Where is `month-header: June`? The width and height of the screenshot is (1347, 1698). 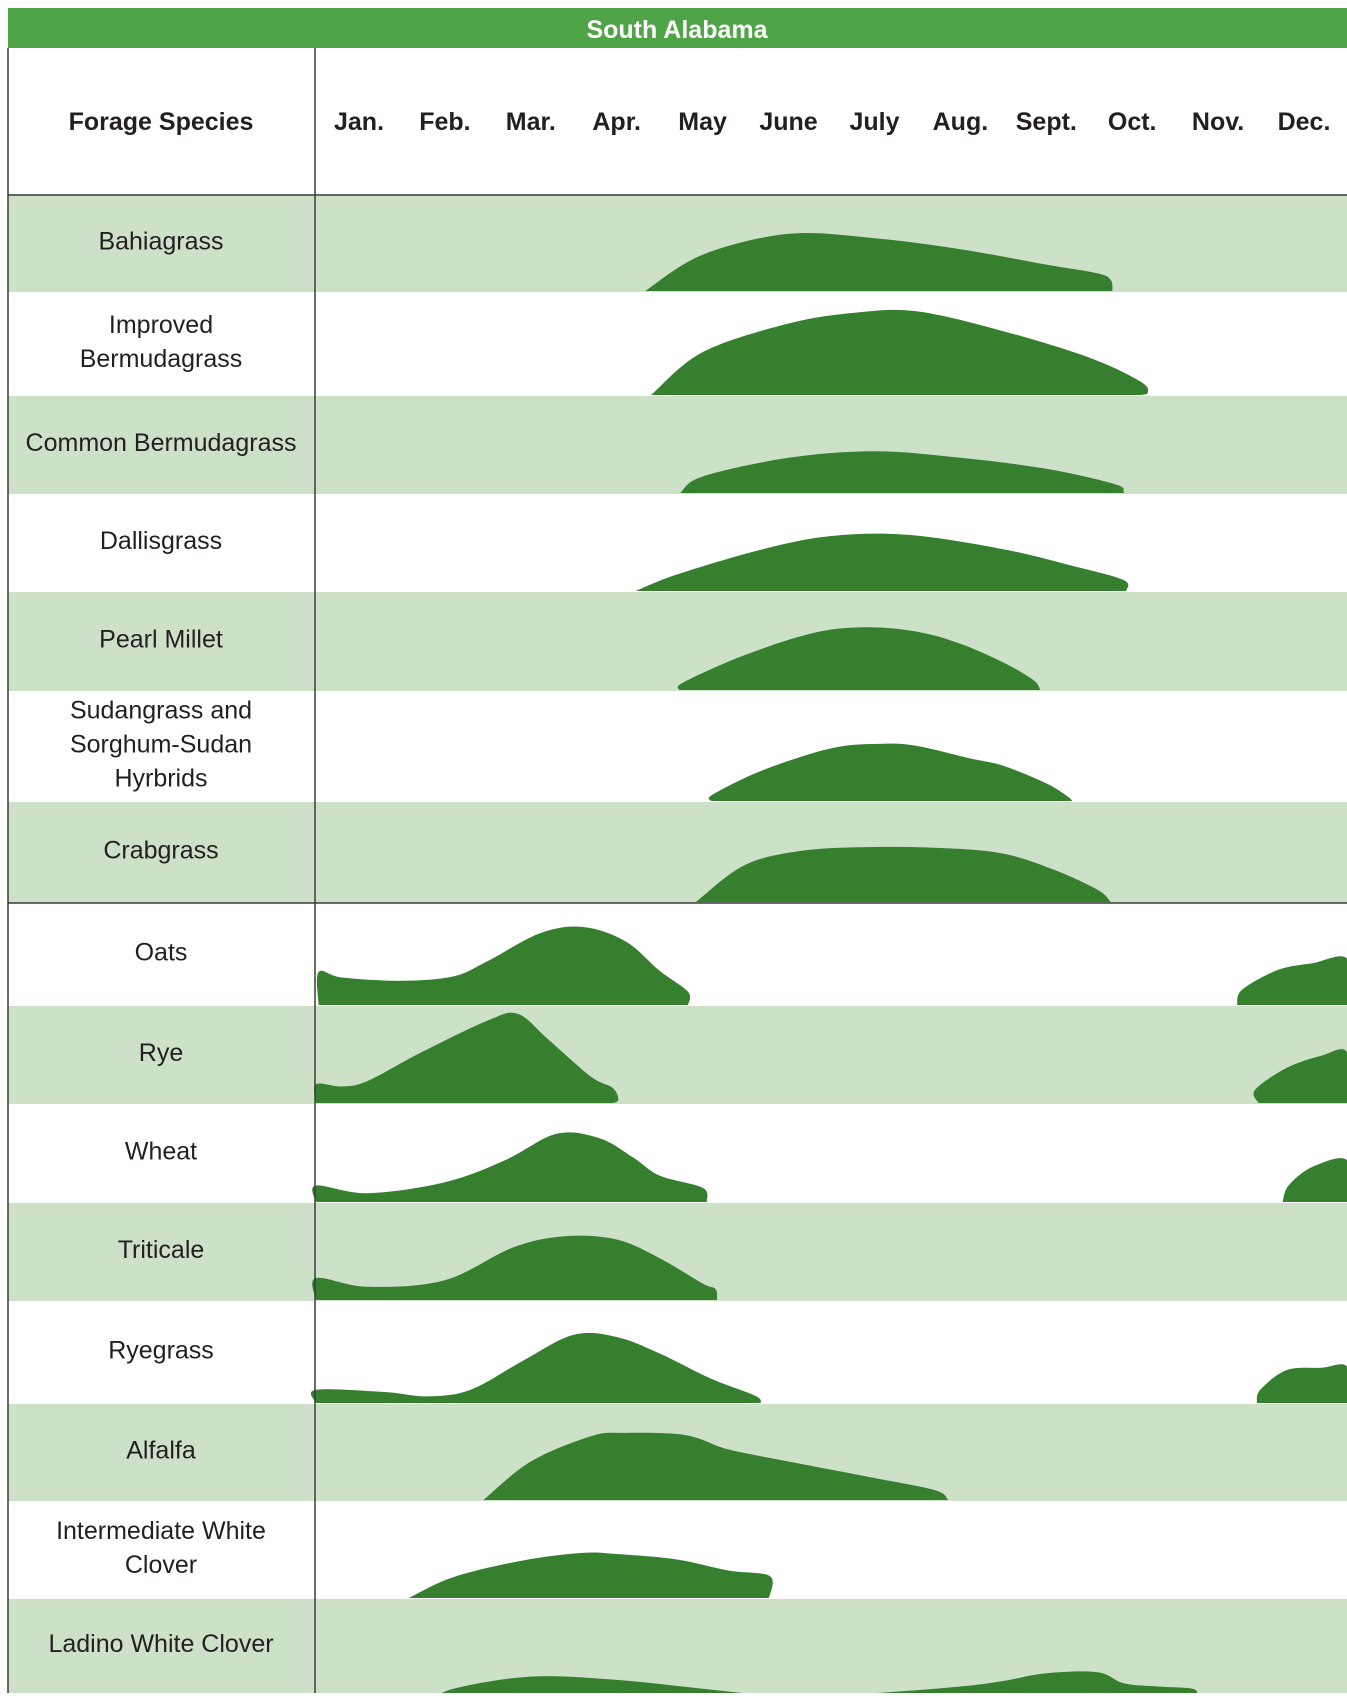
month-header: June is located at coordinates (788, 122).